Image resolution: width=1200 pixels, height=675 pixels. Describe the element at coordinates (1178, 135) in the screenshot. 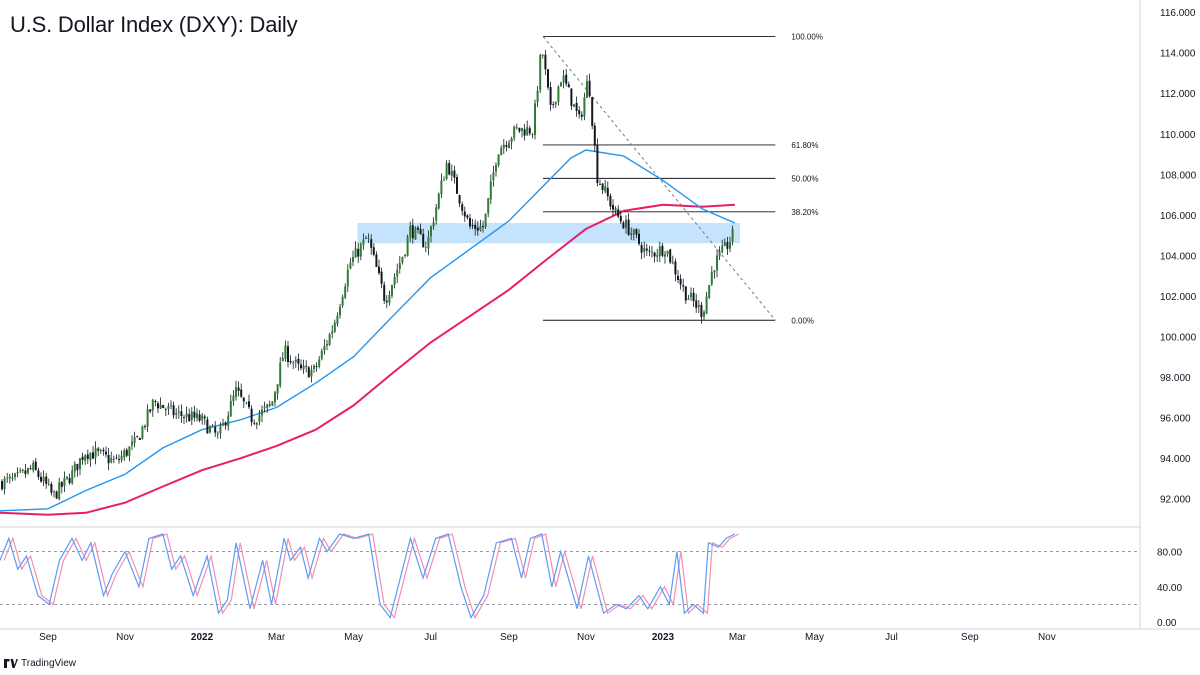

I see `price-axis-label: 110.000` at that location.